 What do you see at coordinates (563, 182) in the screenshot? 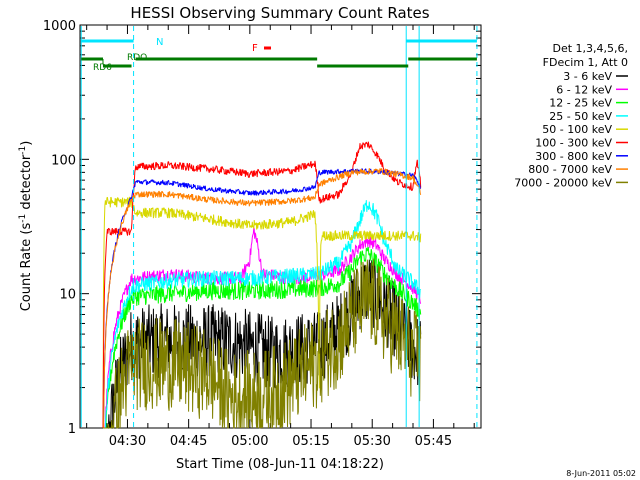
I see `legend-entry-label: 7000 - 20000 keV` at bounding box center [563, 182].